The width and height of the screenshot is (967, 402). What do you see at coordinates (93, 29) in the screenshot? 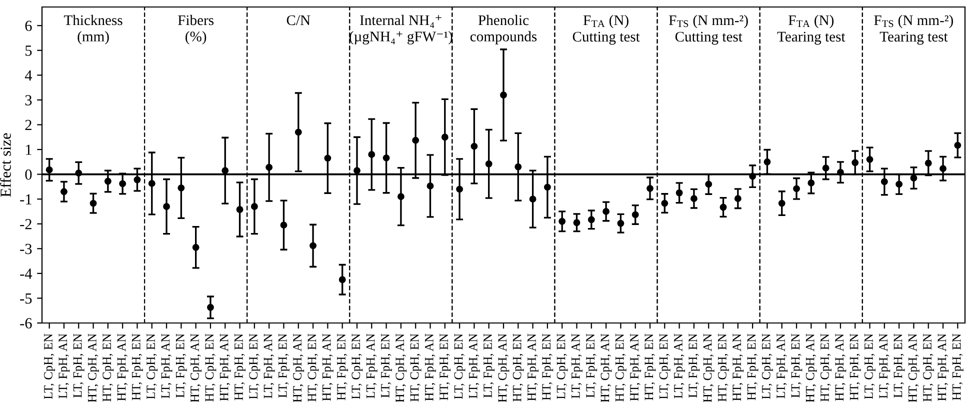
I see `text: Thickness (mm)` at bounding box center [93, 29].